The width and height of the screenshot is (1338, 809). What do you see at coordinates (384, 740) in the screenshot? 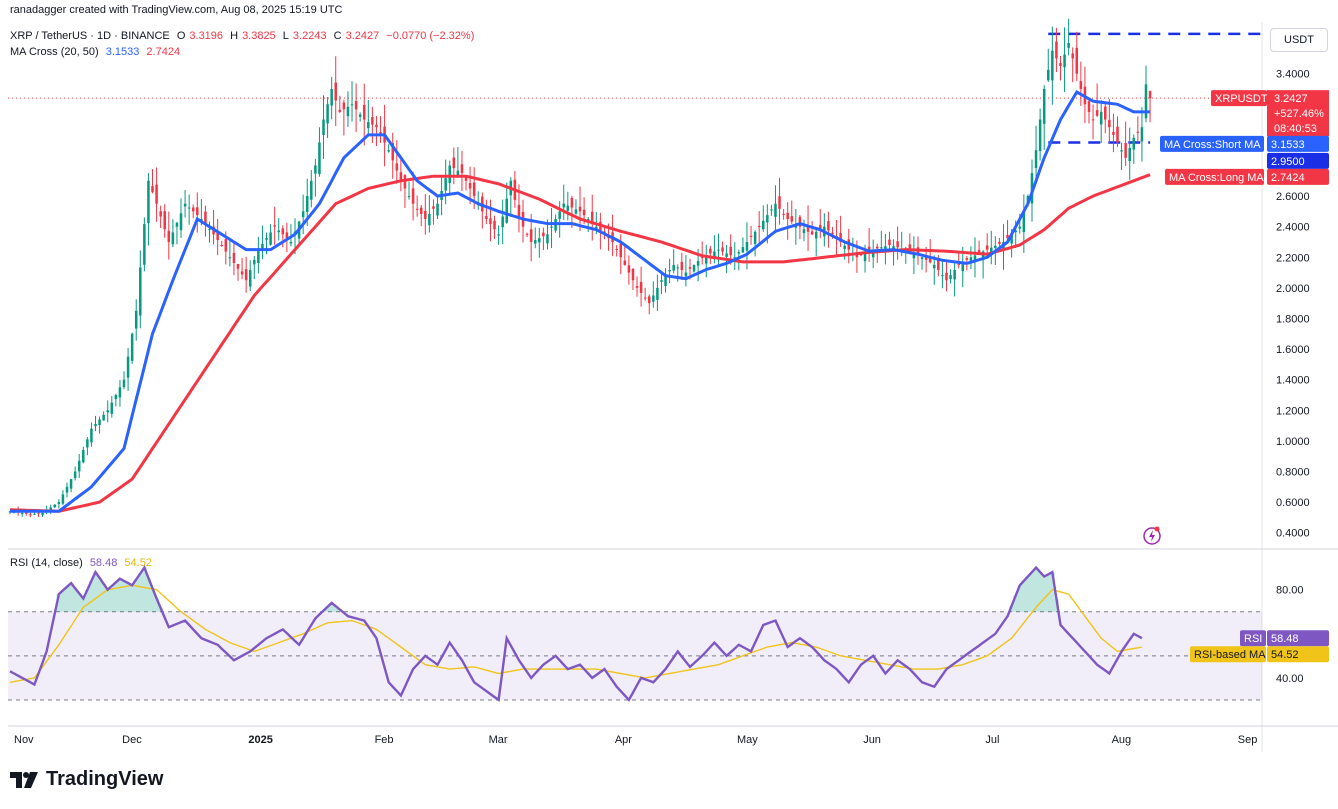
I see `time-tick-label: Feb` at bounding box center [384, 740].